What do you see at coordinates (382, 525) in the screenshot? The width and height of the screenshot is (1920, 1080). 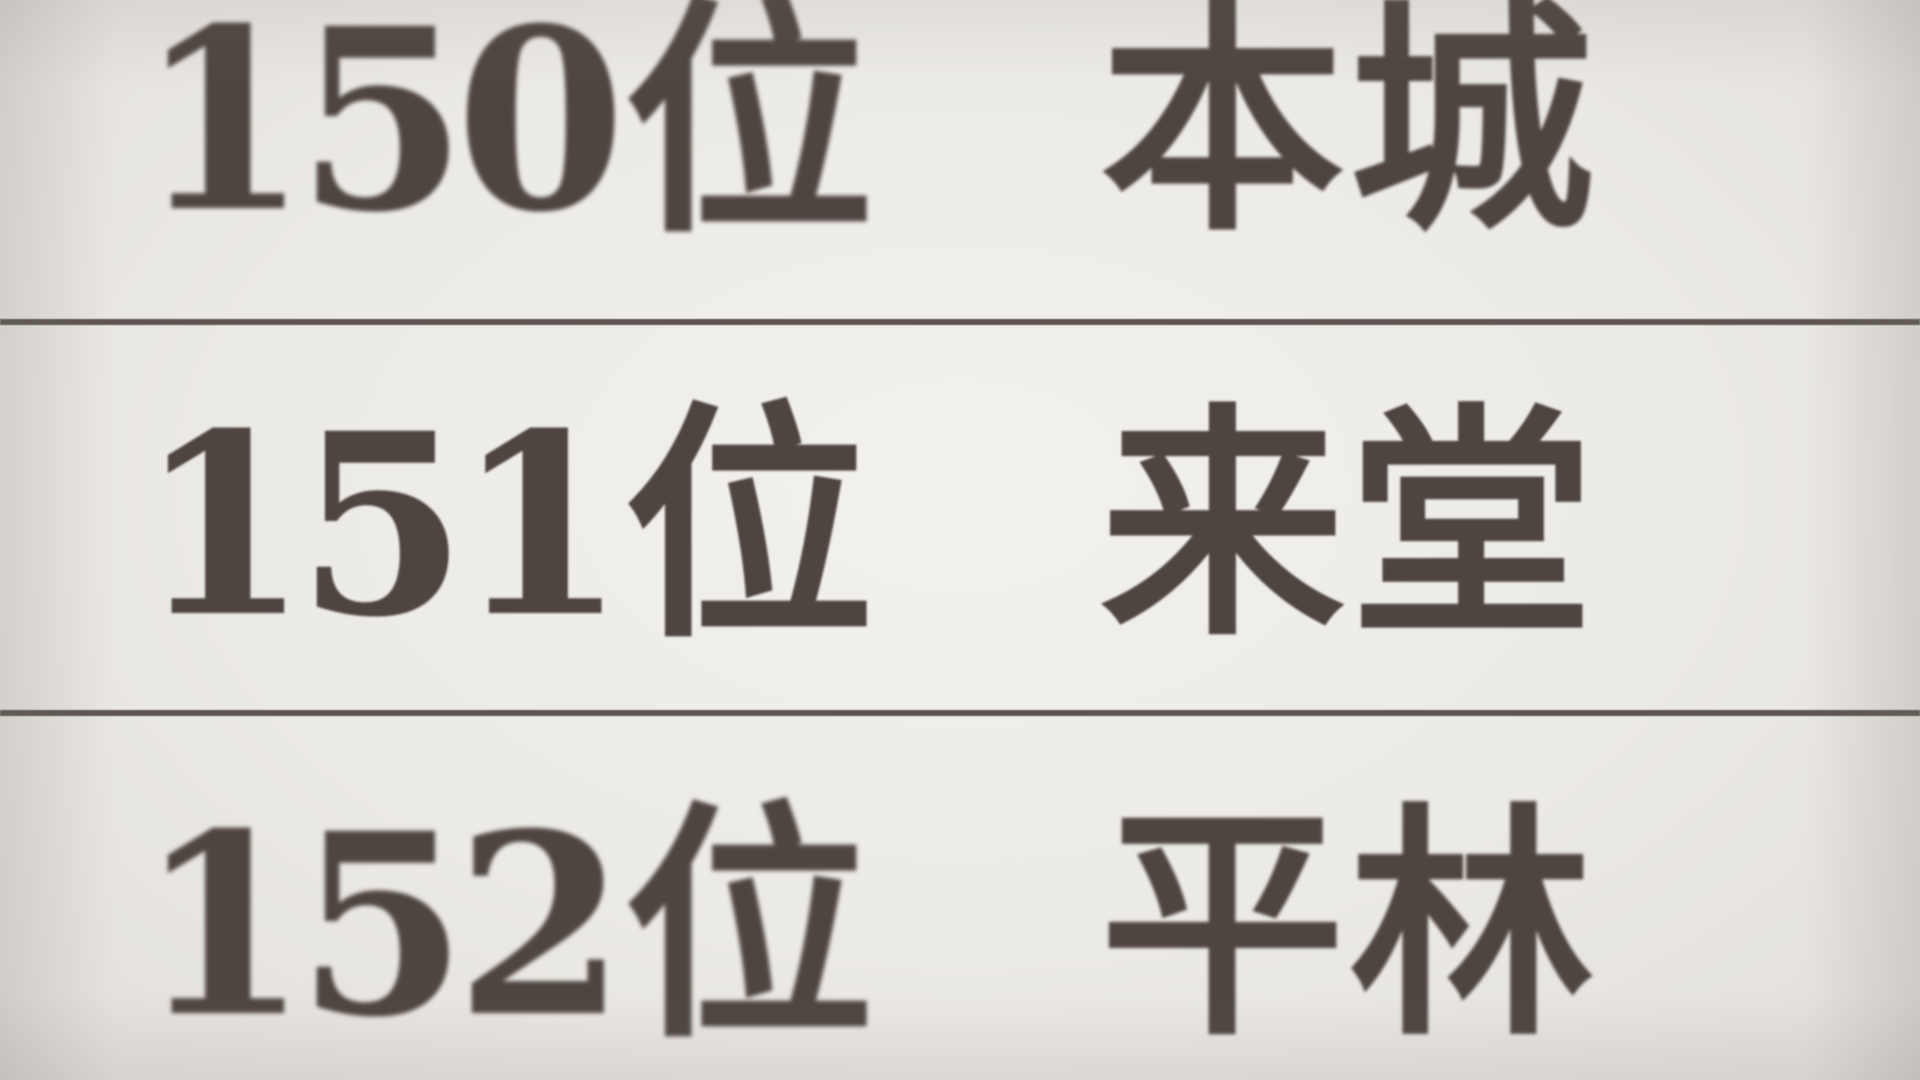 I see `rank-number: 151` at bounding box center [382, 525].